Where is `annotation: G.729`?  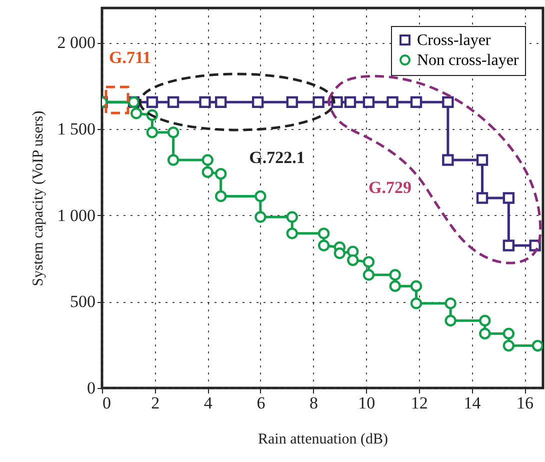
annotation: G.729 is located at coordinates (390, 187).